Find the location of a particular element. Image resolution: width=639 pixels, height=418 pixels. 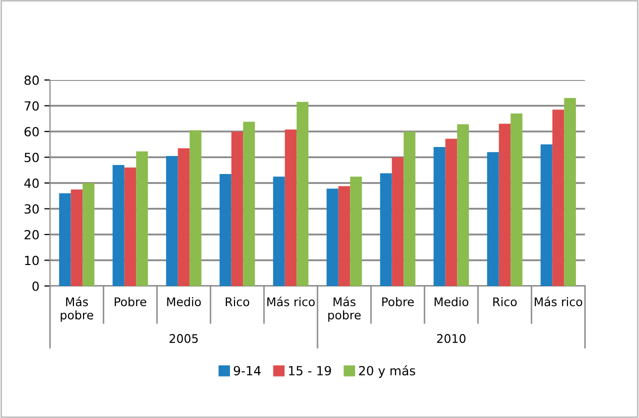

y-tick-label: 0 is located at coordinates (35, 286).